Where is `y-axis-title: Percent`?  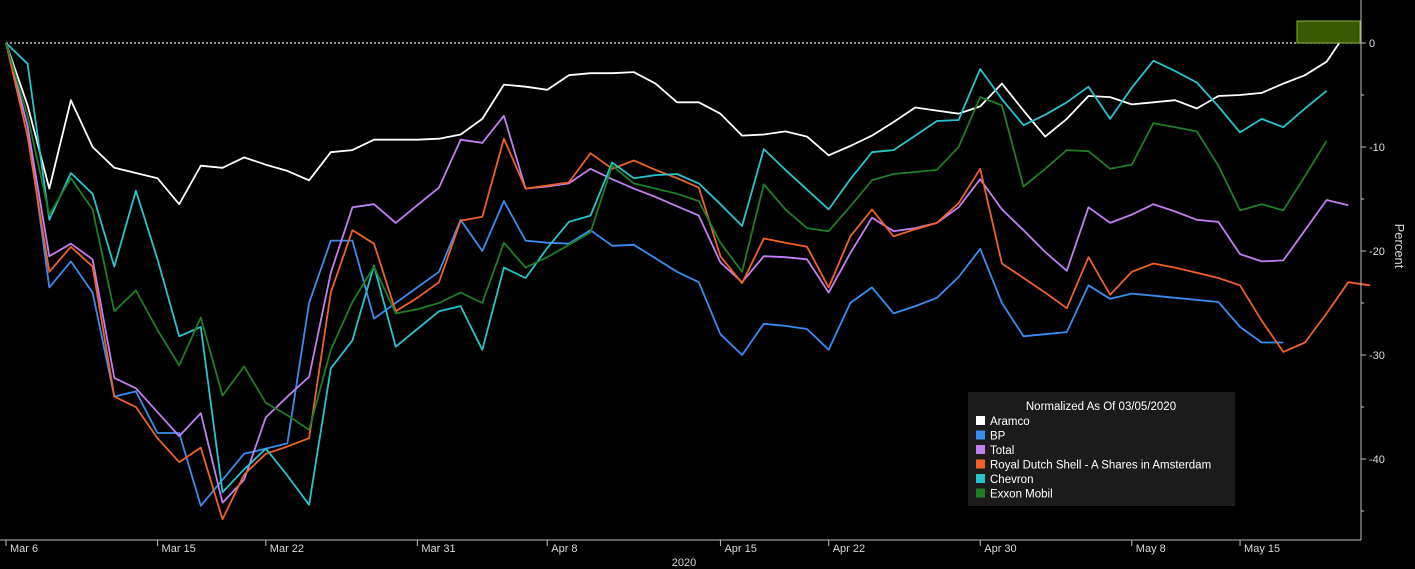
y-axis-title: Percent is located at coordinates (1399, 246).